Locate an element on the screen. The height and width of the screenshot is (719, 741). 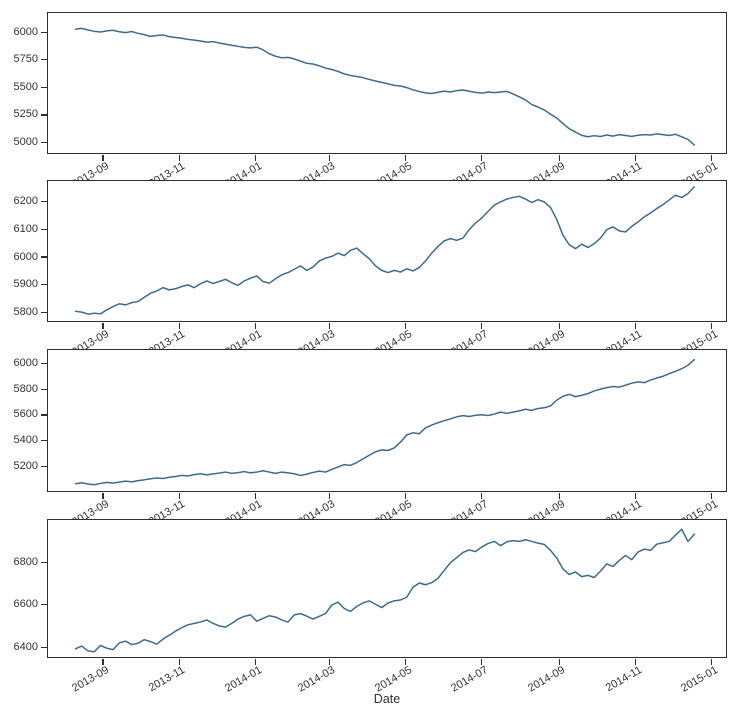
y-tick-label: 6800 is located at coordinates (25, 561).